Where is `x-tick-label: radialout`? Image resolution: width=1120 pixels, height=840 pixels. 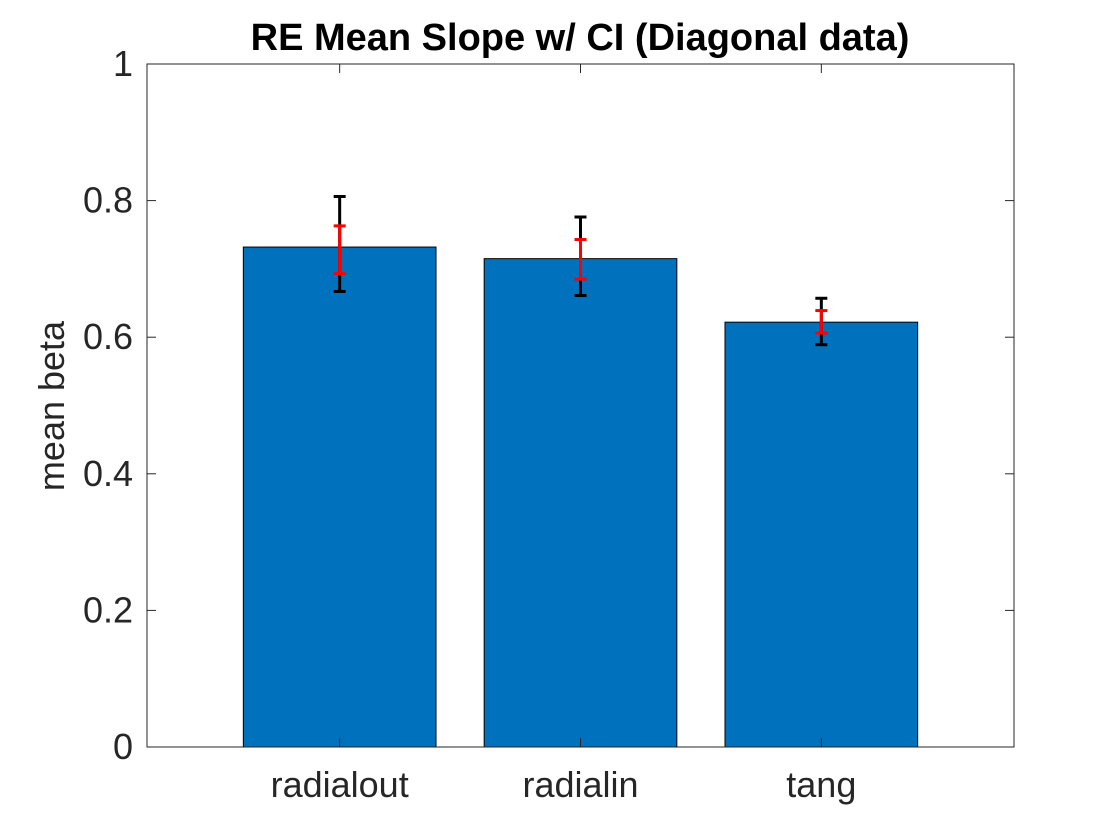
x-tick-label: radialout is located at coordinates (340, 784).